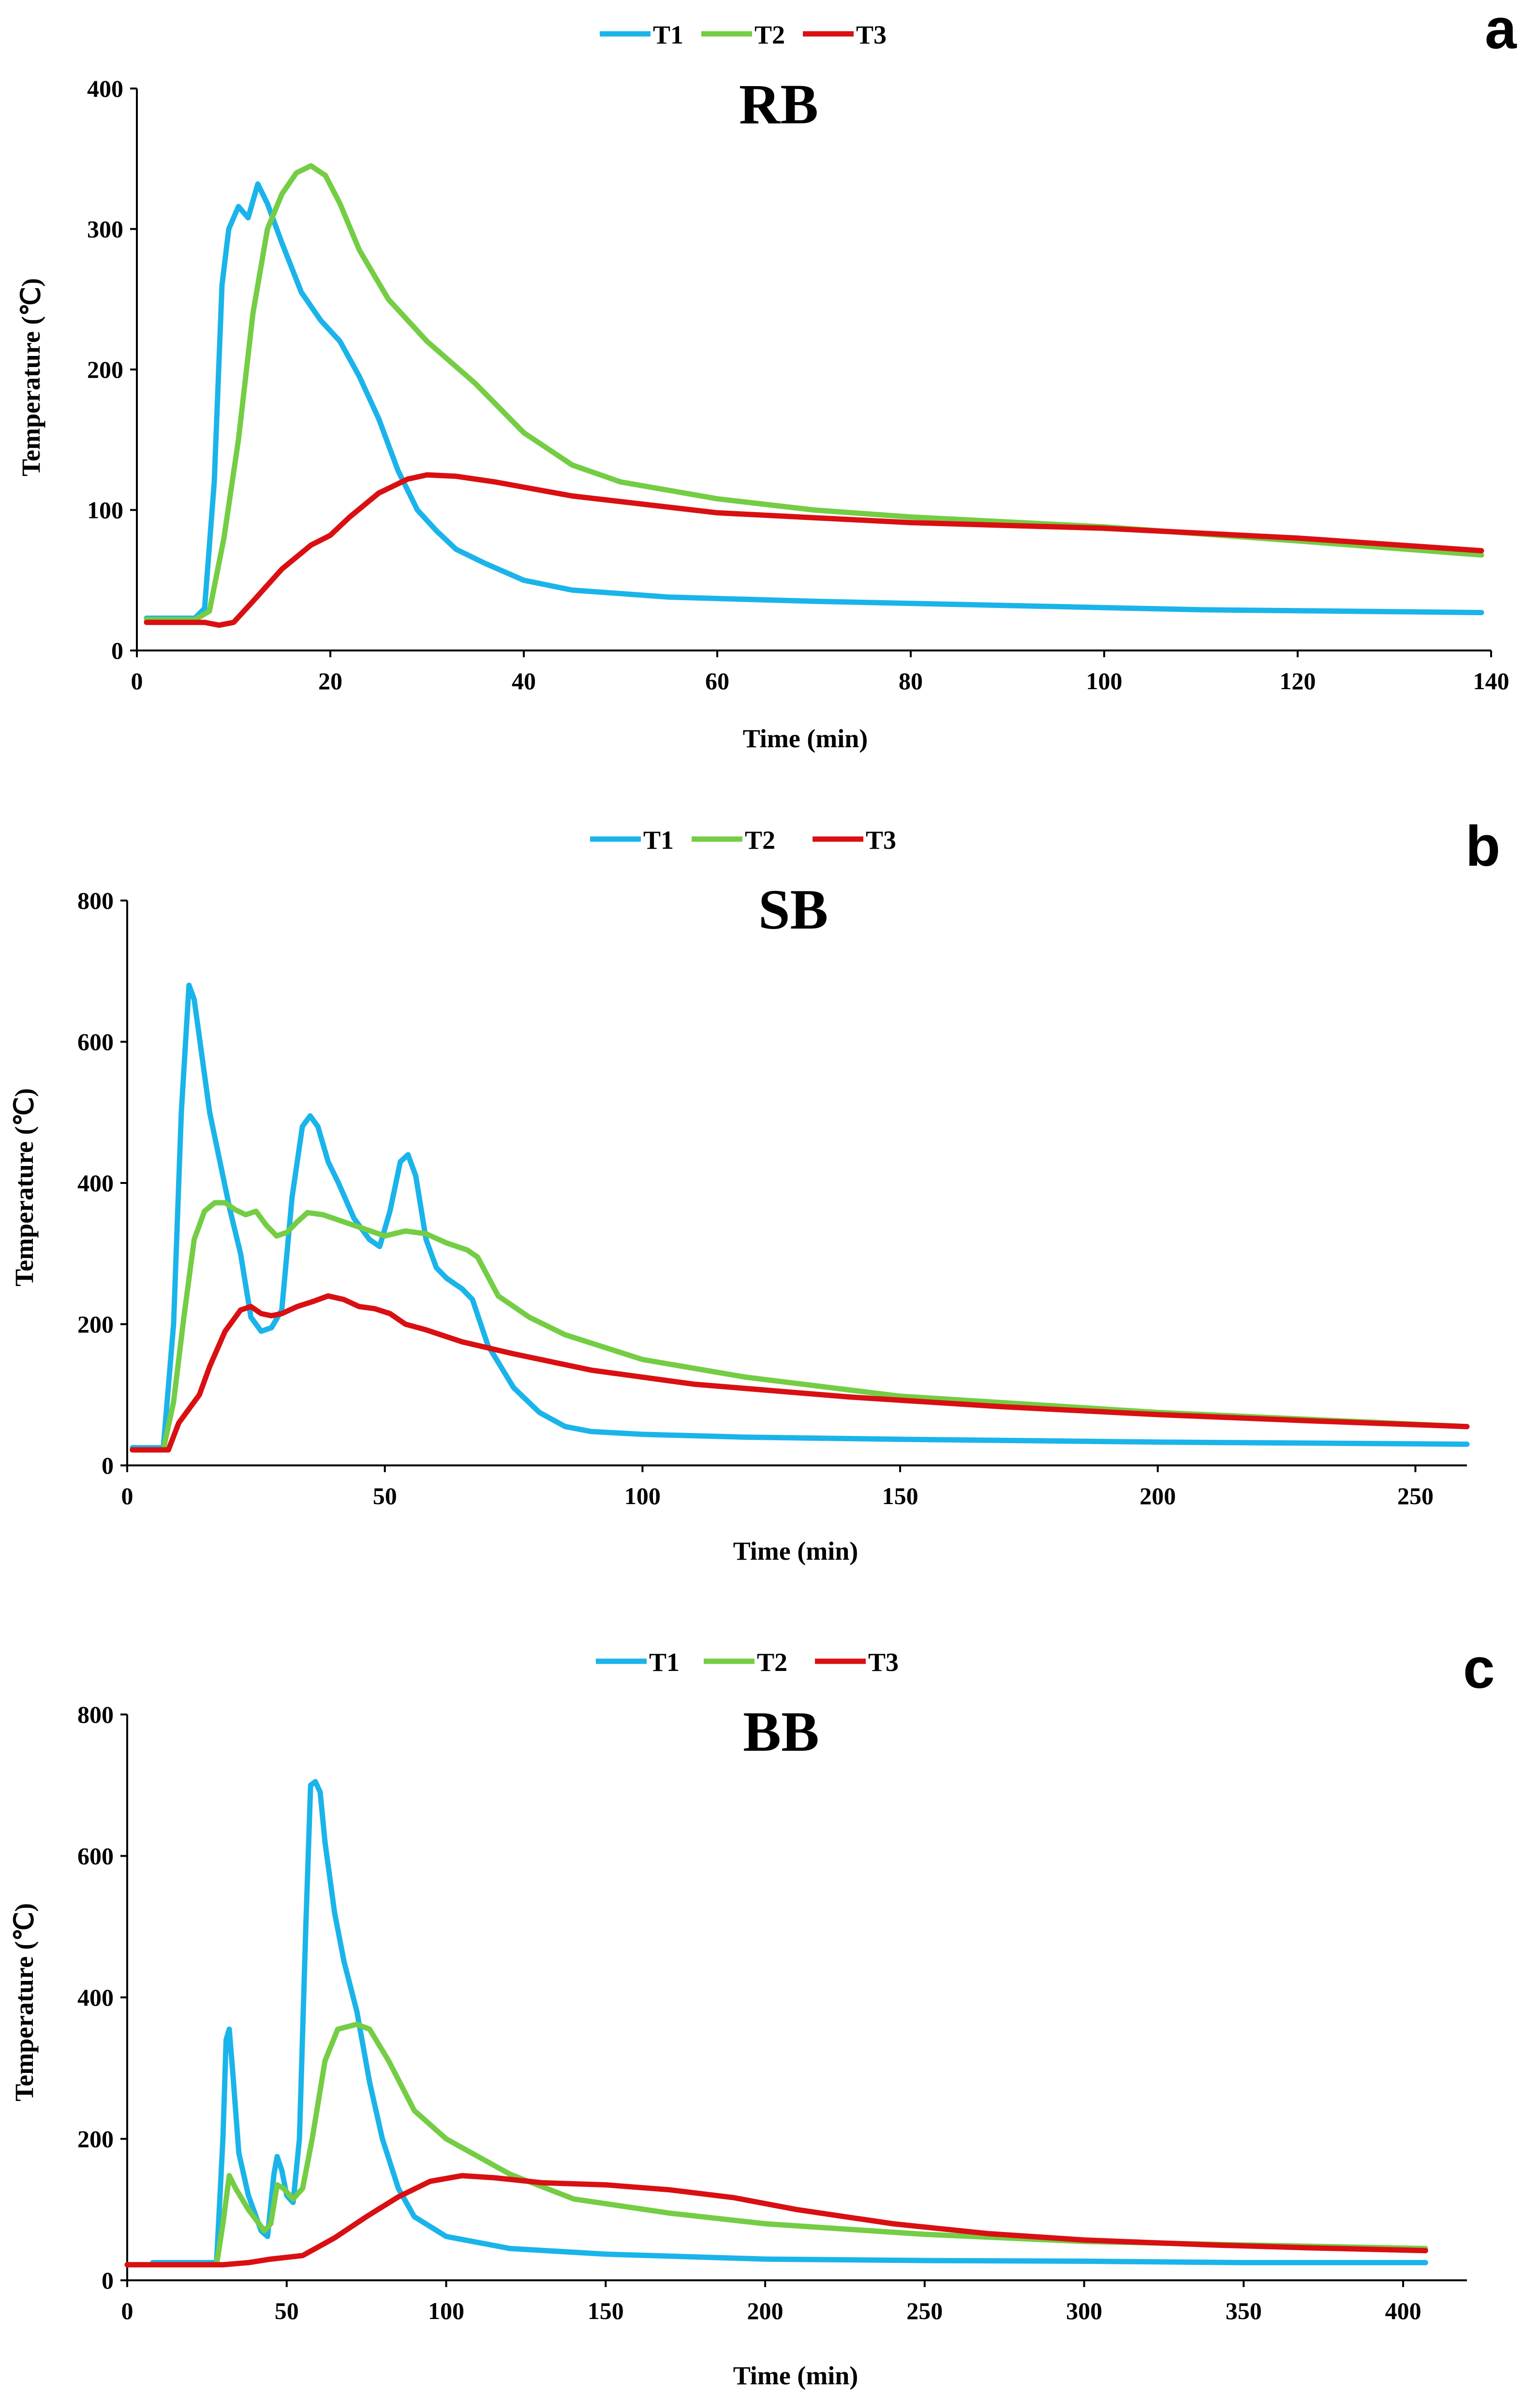  What do you see at coordinates (385, 1495) in the screenshot?
I see `x-tick-label-b: 50` at bounding box center [385, 1495].